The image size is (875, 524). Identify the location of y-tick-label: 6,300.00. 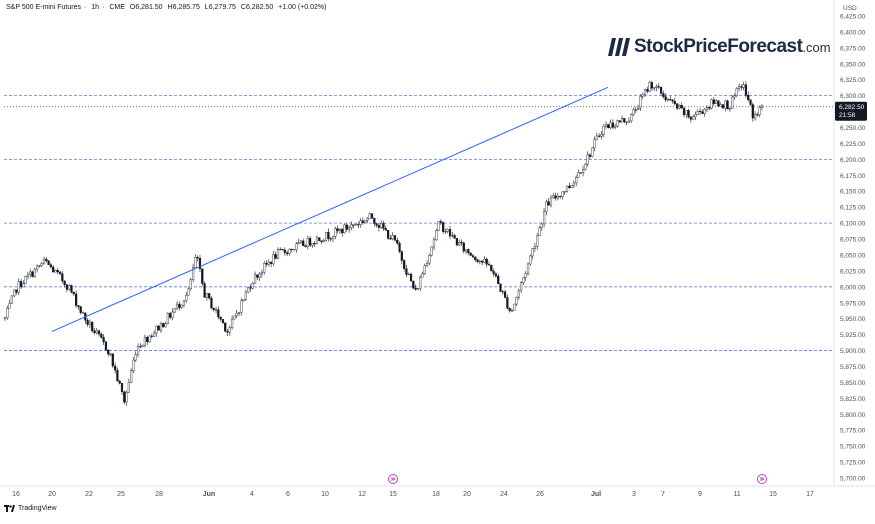
(853, 96).